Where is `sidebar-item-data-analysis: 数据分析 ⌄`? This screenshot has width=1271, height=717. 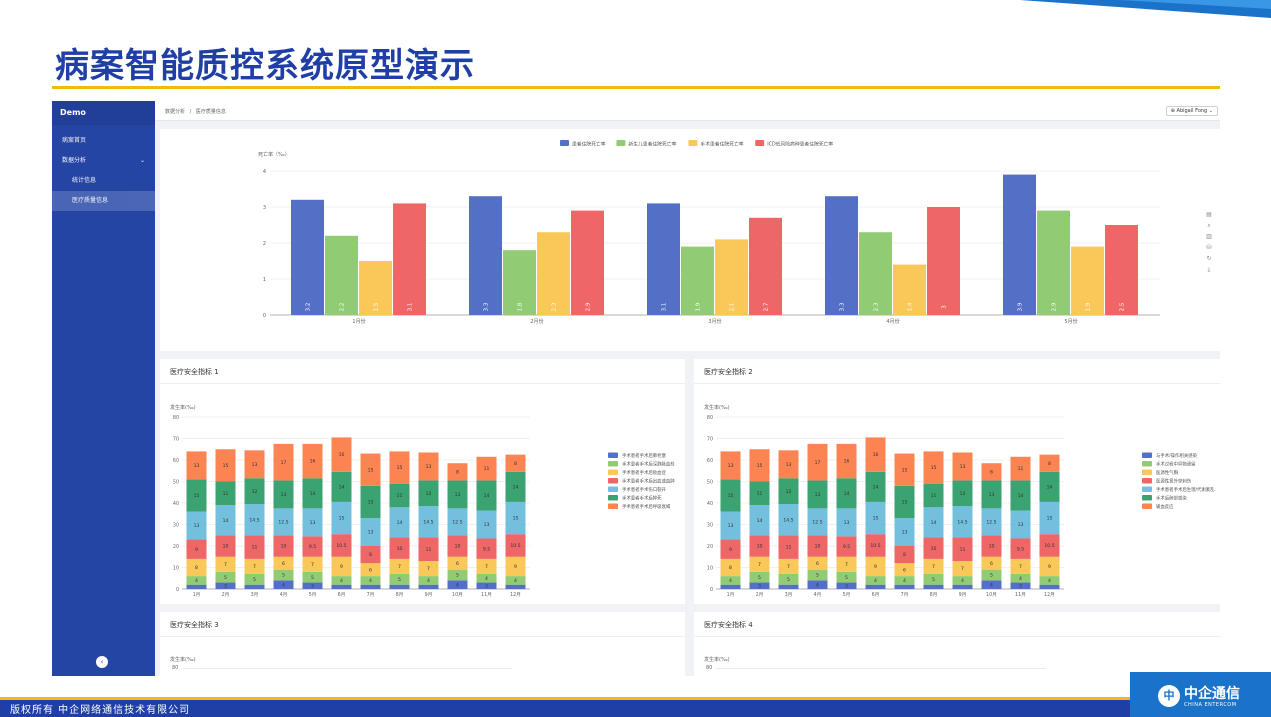
sidebar-item-data-analysis: 数据分析 ⌄ is located at coordinates (103, 161).